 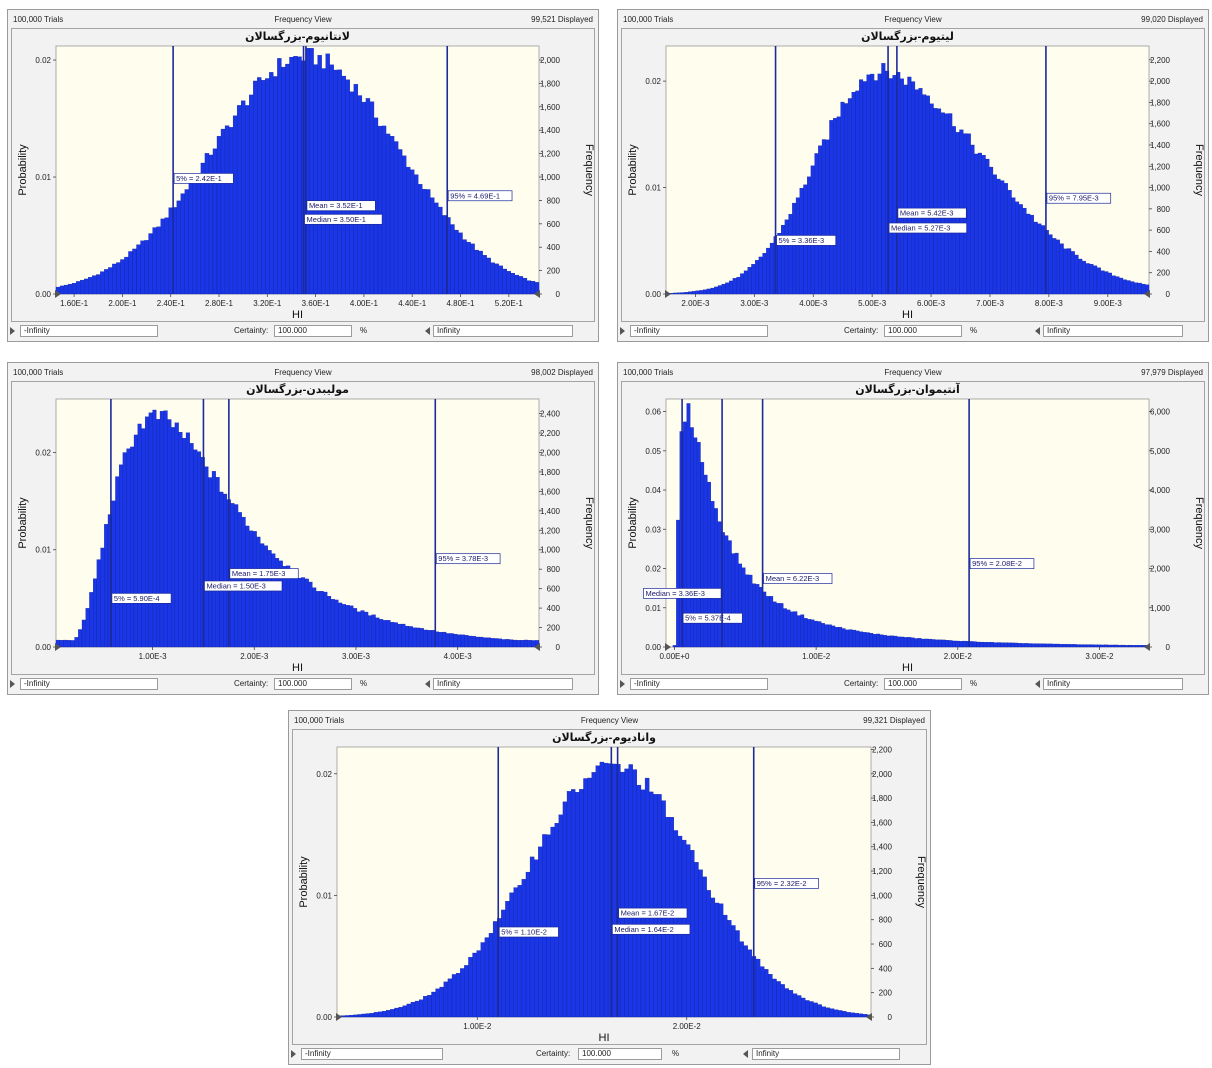 I want to click on x-tick-label: 7.00E-3, so click(x=990, y=303).